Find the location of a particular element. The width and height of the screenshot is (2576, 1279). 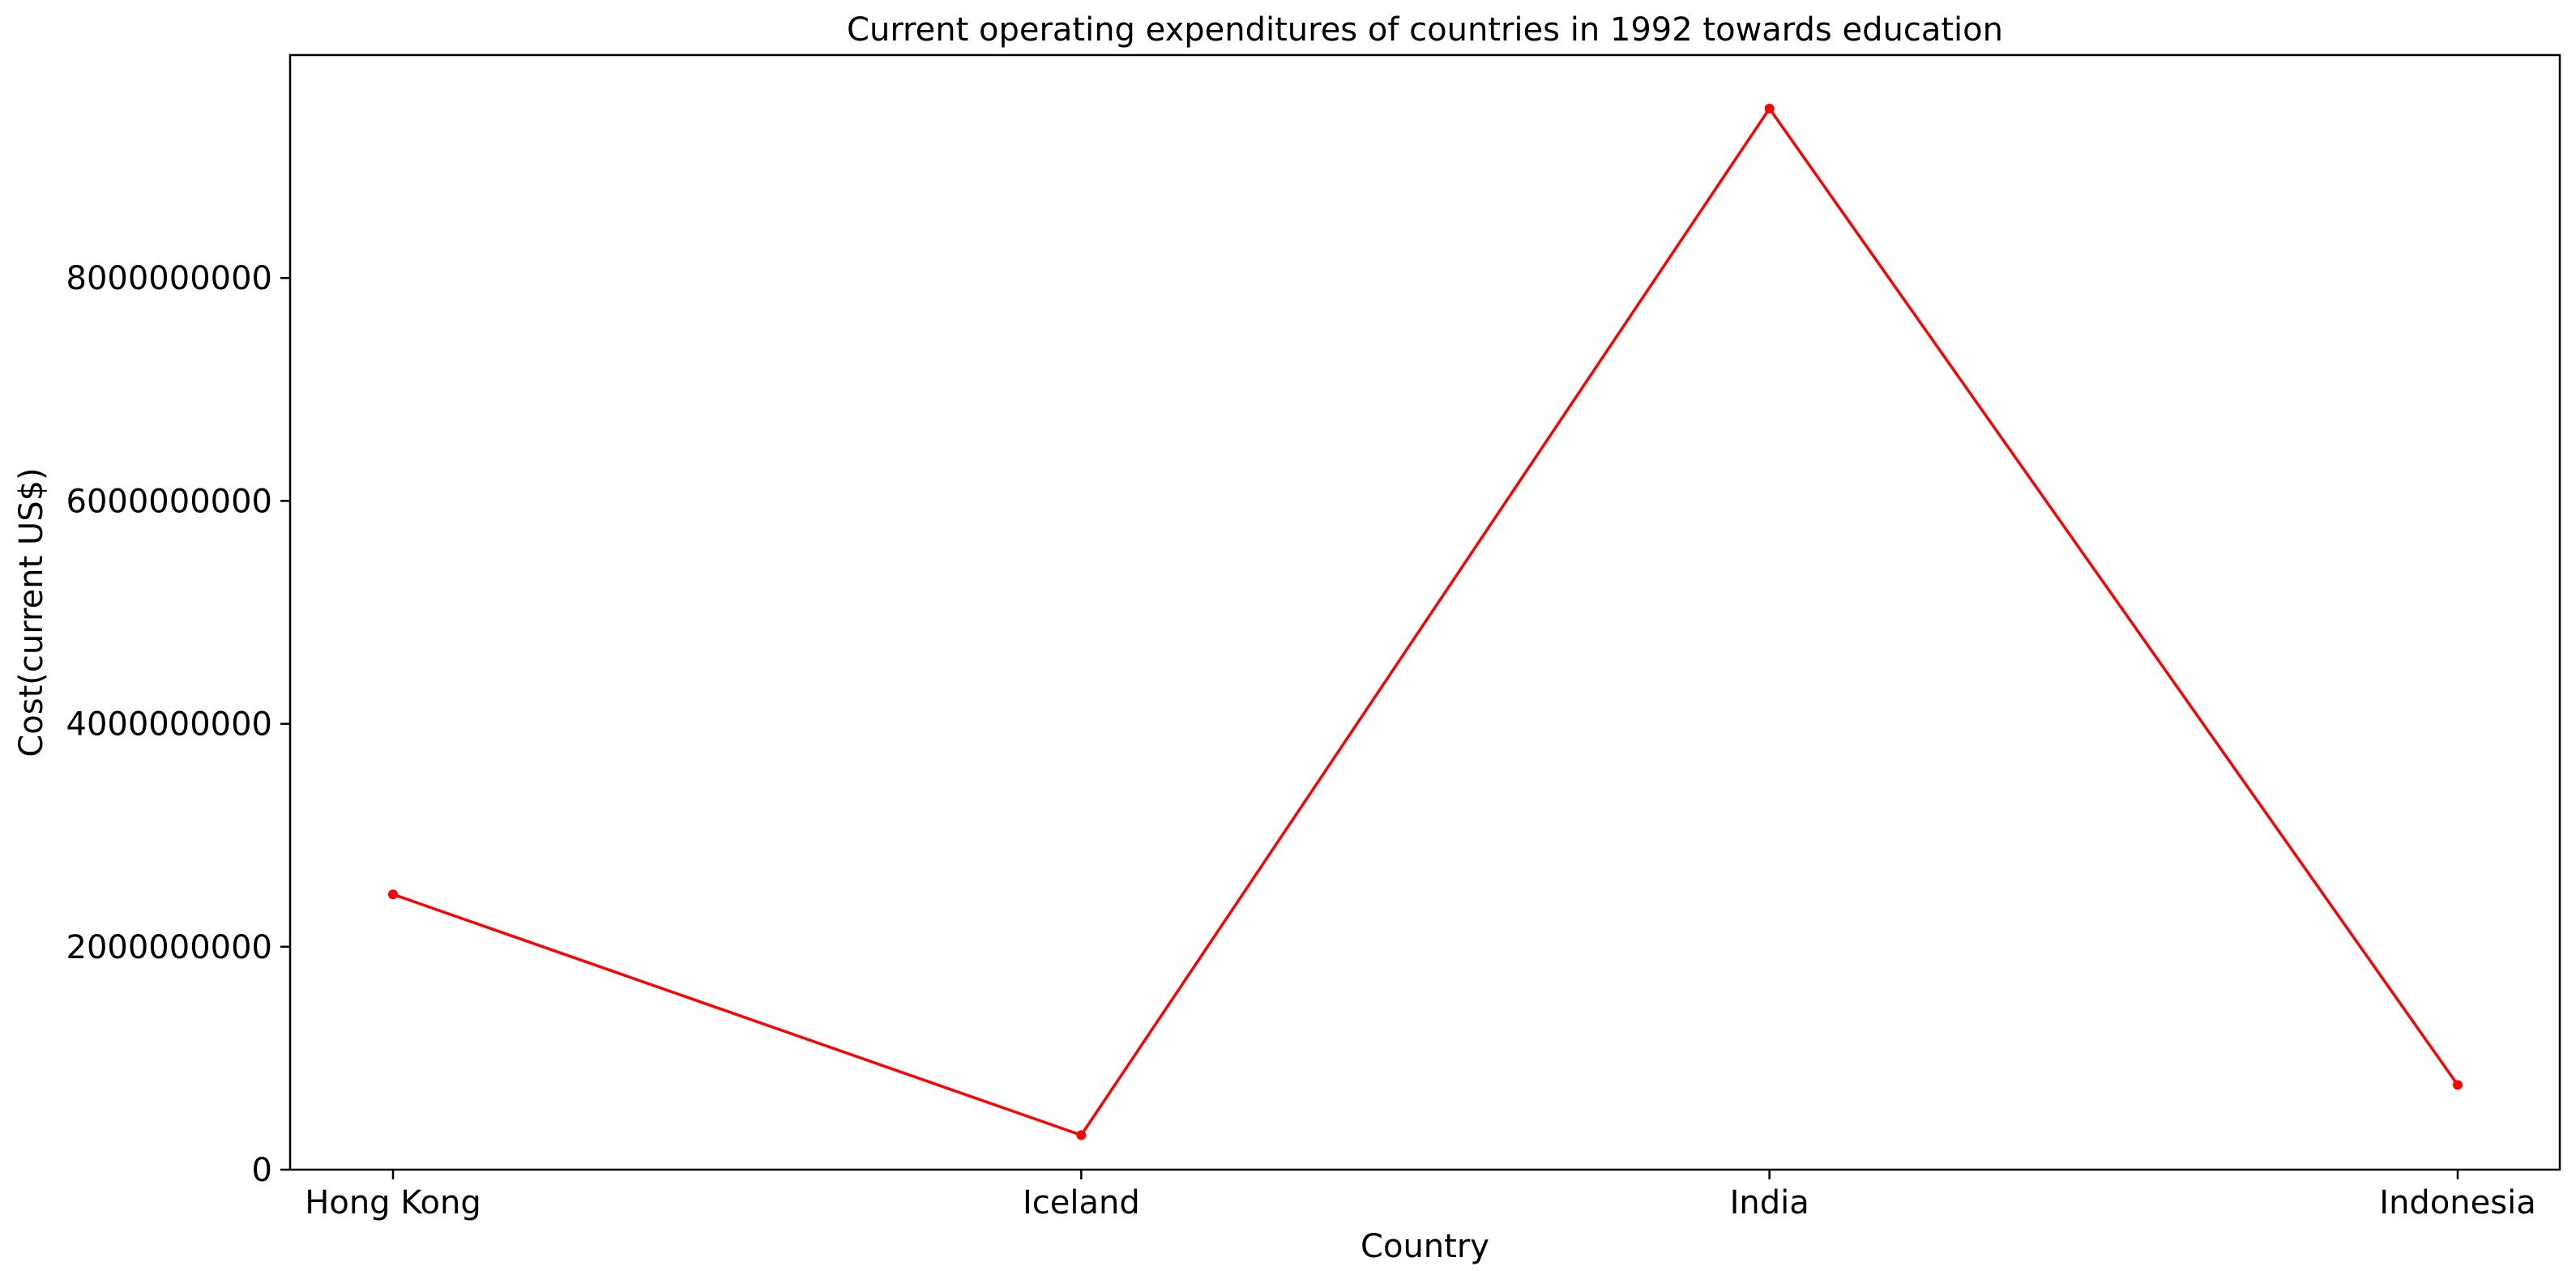

y-tick-label: 8000000000 is located at coordinates (169, 278).